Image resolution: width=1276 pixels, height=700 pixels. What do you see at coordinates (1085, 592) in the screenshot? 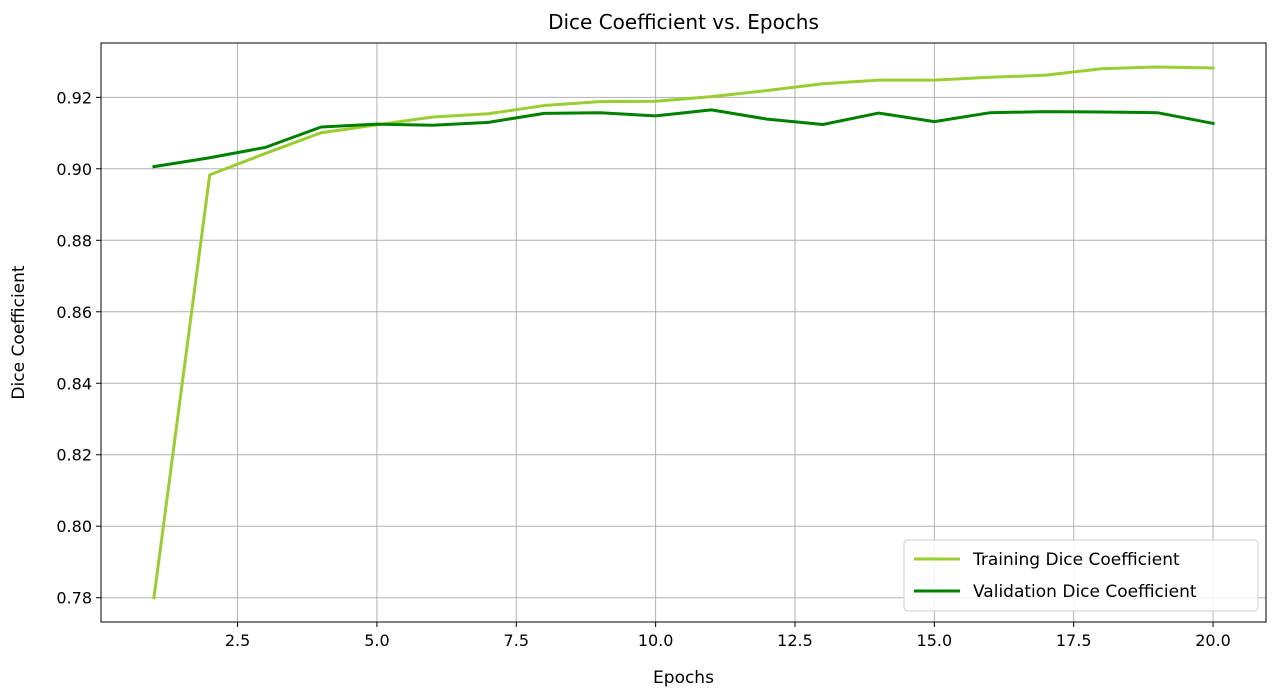
I see `legend-label: Validation Dice Coefficient` at bounding box center [1085, 592].